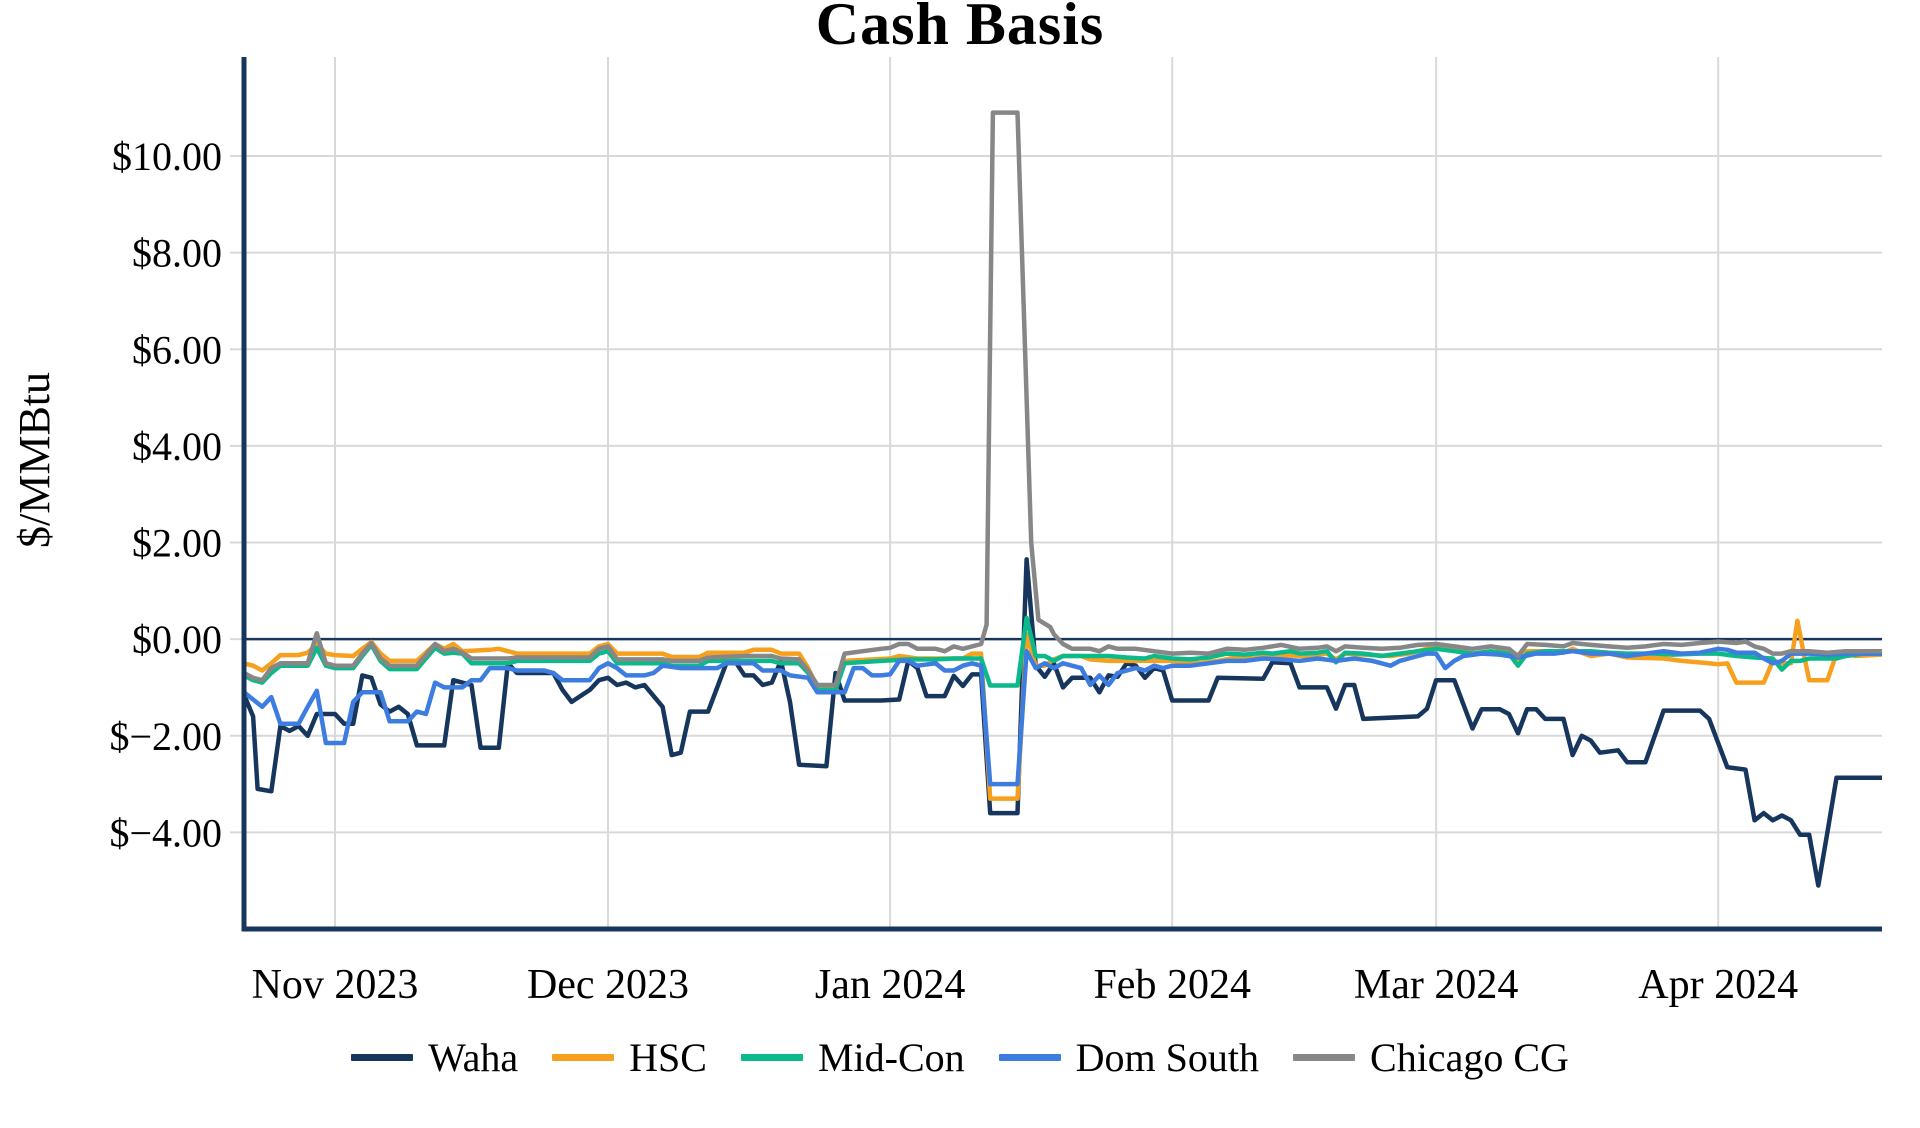 The height and width of the screenshot is (1128, 1920). I want to click on legend-item-dom-south: Dom South, so click(1129, 1057).